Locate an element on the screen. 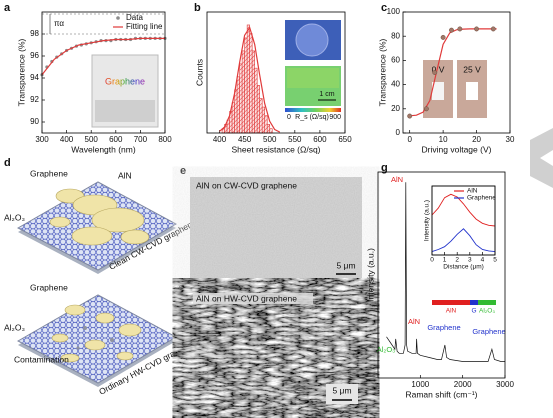 This screenshot has width=553, height=418. y-tick-label: 60 is located at coordinates (395, 60).